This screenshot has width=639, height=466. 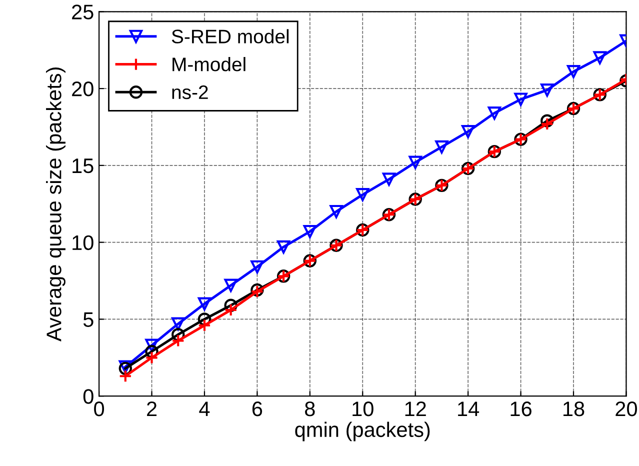 What do you see at coordinates (204, 409) in the screenshot?
I see `x-tick-label: 4` at bounding box center [204, 409].